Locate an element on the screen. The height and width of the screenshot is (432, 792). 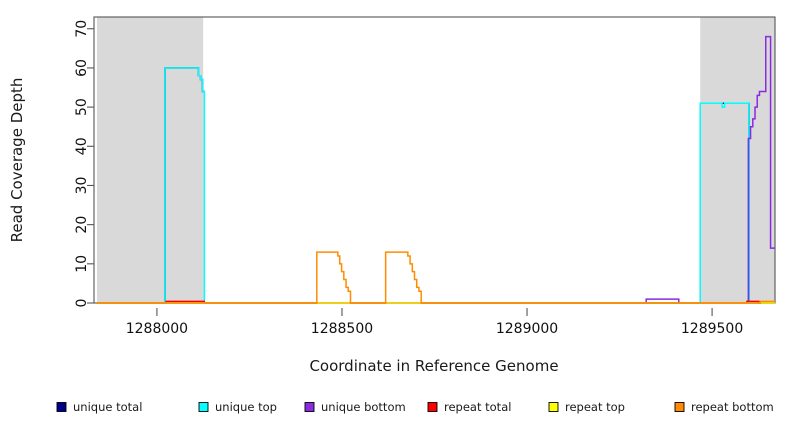
x-axis-title: Coordinate in Reference Genome is located at coordinates (433, 366).